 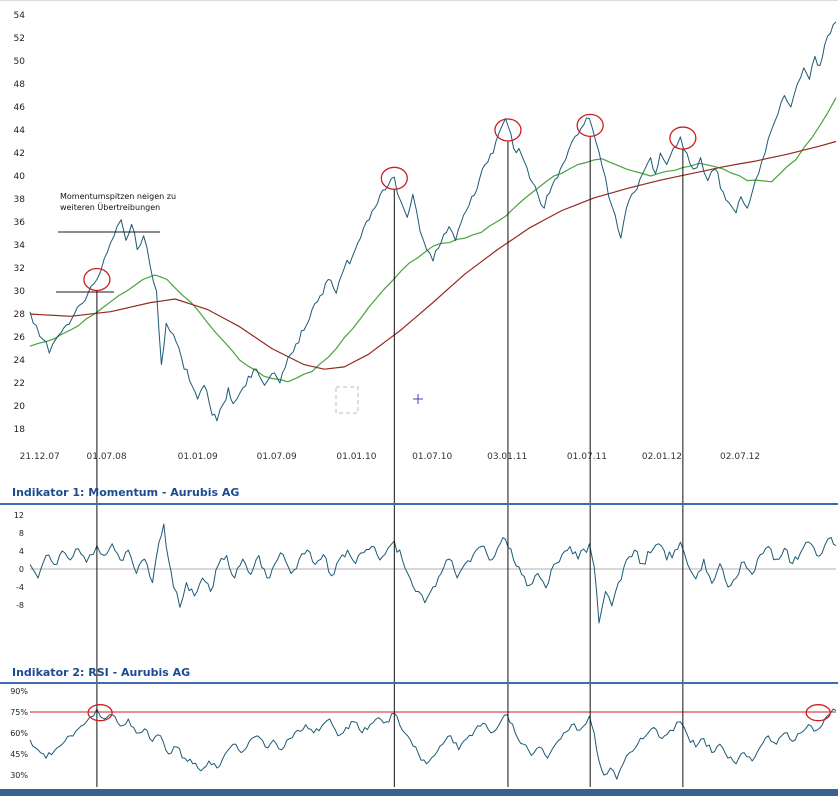 I want to click on selection-marker, so click(x=347, y=400).